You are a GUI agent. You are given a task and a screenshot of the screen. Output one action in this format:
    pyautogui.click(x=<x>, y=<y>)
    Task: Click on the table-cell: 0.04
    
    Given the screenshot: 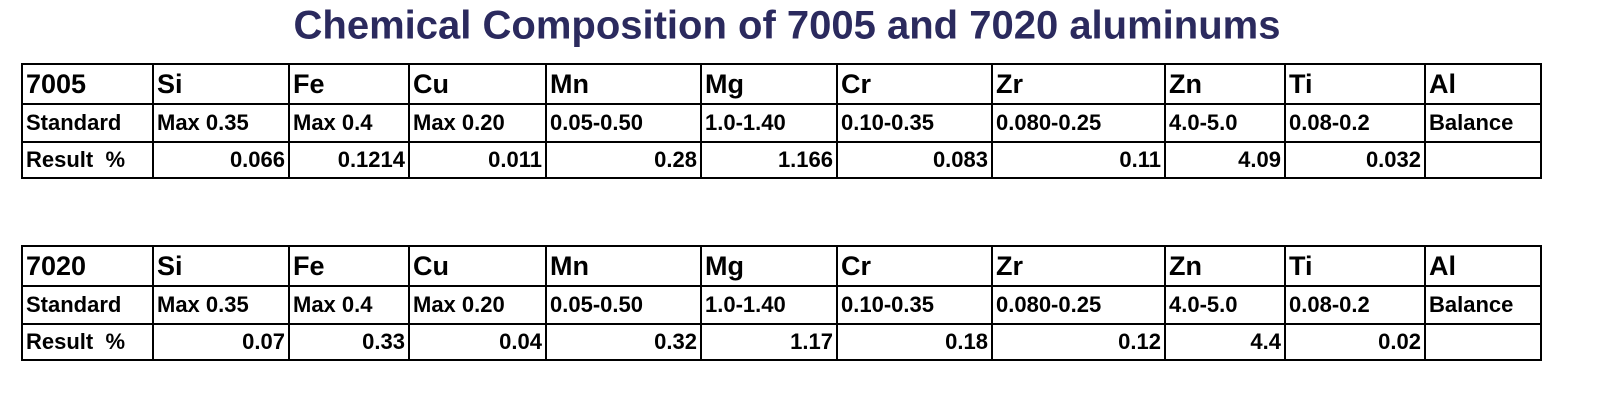 What is the action you would take?
    pyautogui.click(x=521, y=341)
    